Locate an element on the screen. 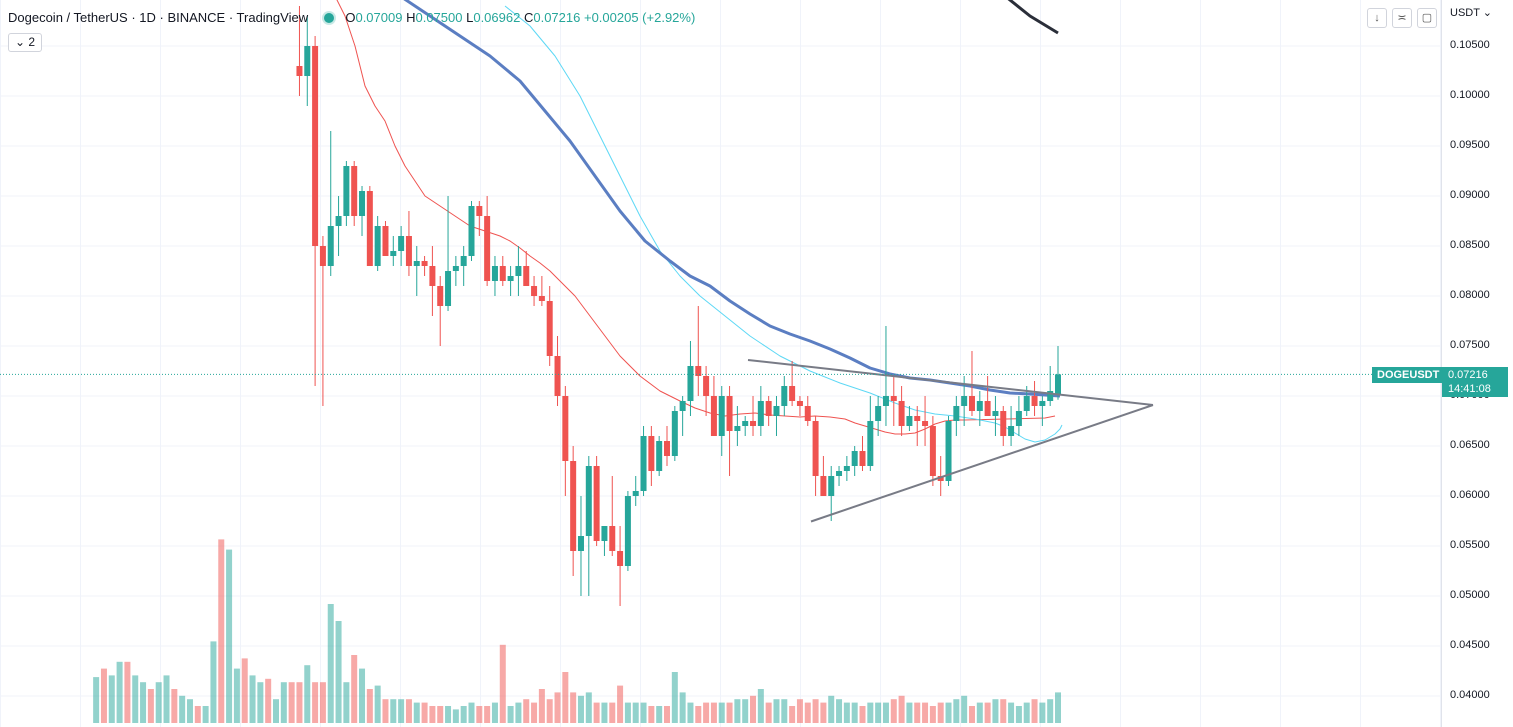 The height and width of the screenshot is (727, 1513). arrow-down-icon: ↓ is located at coordinates (1377, 18).